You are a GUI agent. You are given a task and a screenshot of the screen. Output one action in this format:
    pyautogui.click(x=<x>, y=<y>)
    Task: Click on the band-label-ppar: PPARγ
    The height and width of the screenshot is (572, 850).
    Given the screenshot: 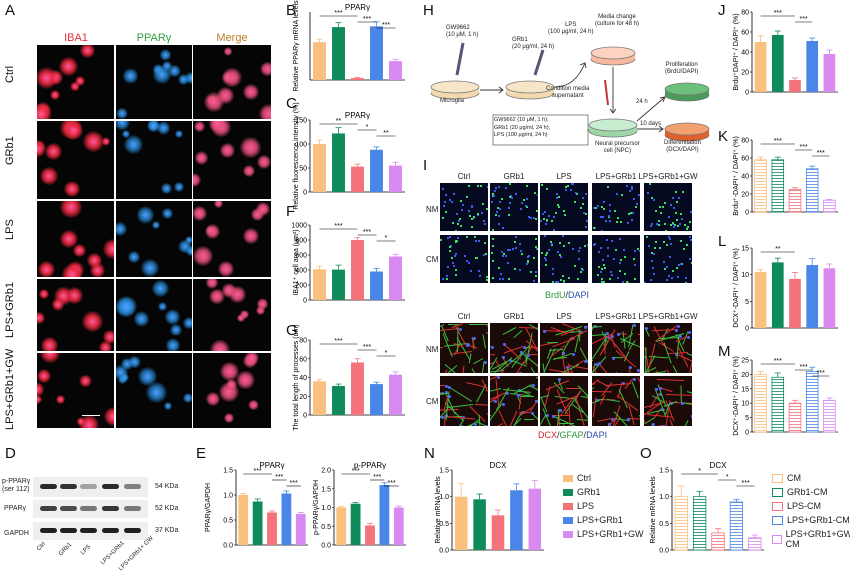 What is the action you would take?
    pyautogui.click(x=15, y=508)
    